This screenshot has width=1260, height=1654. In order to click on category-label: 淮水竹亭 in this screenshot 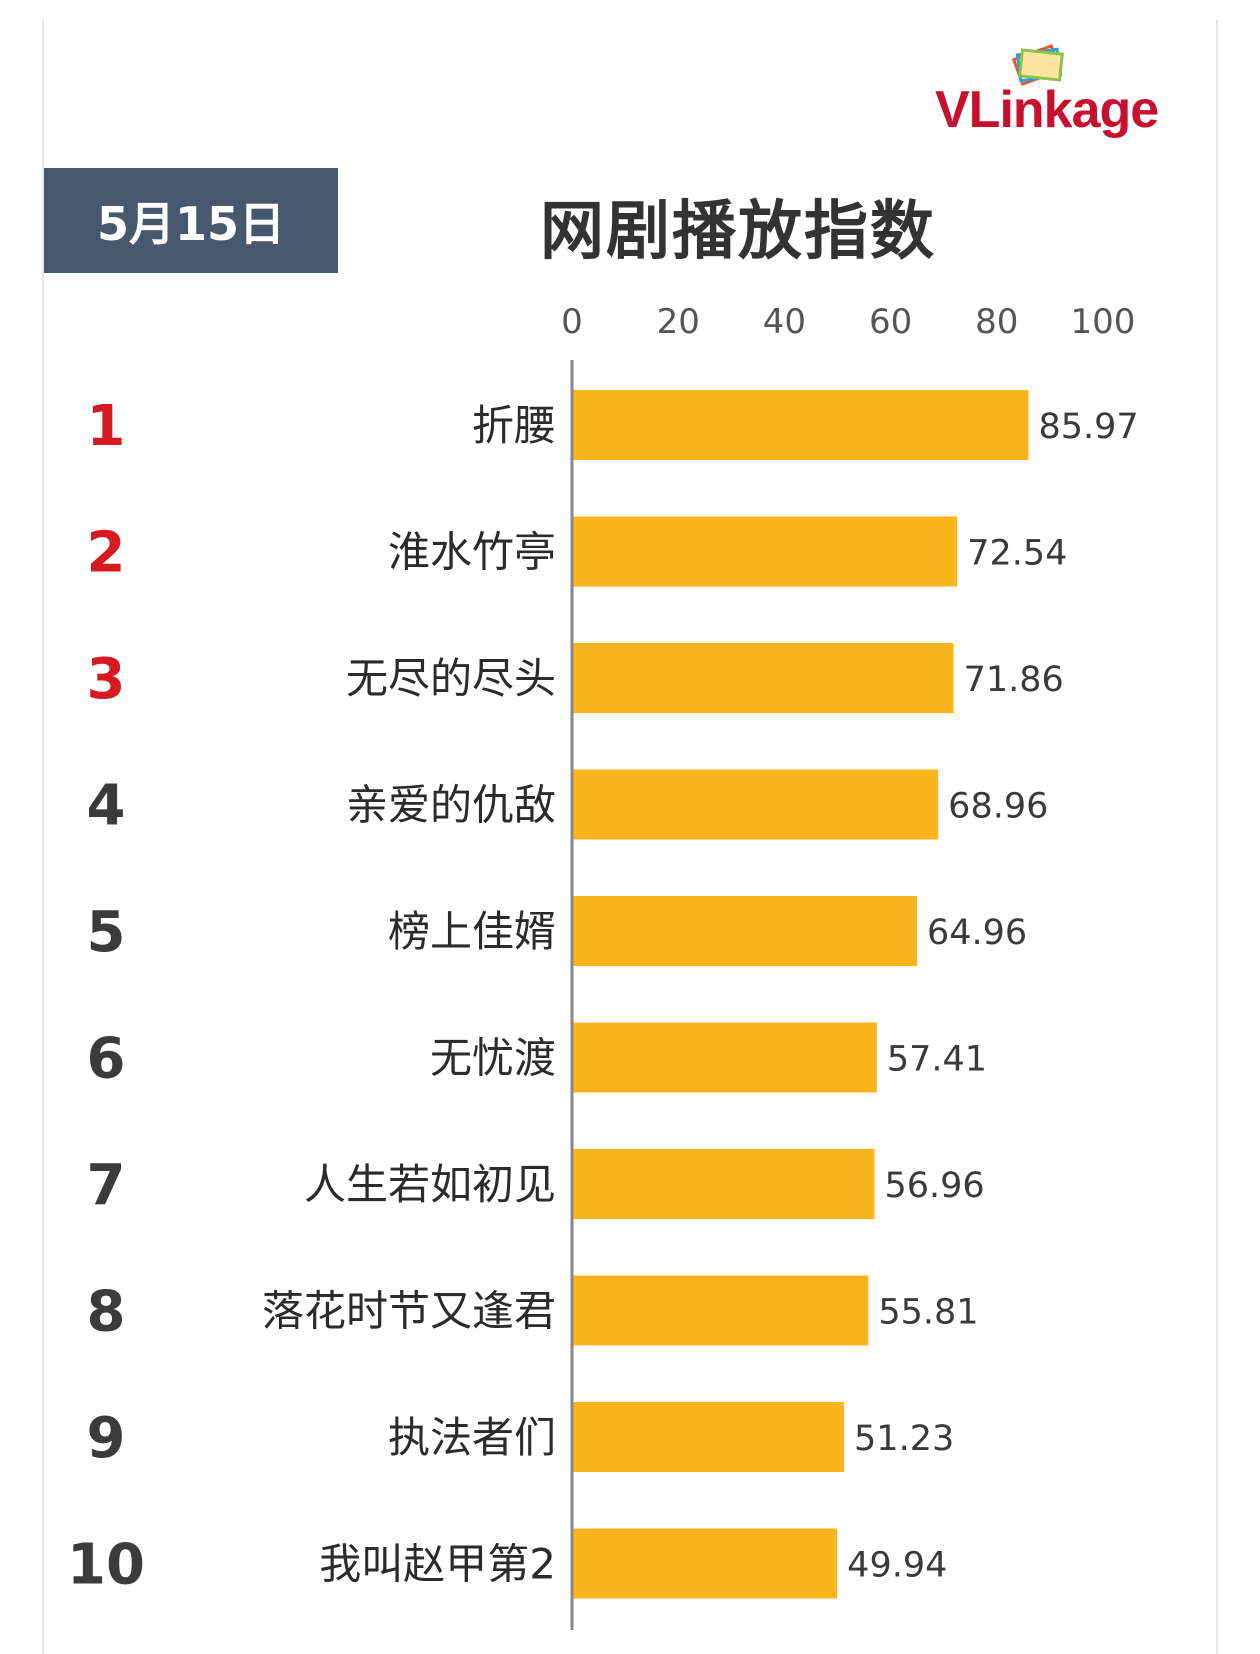, I will do `click(472, 552)`.